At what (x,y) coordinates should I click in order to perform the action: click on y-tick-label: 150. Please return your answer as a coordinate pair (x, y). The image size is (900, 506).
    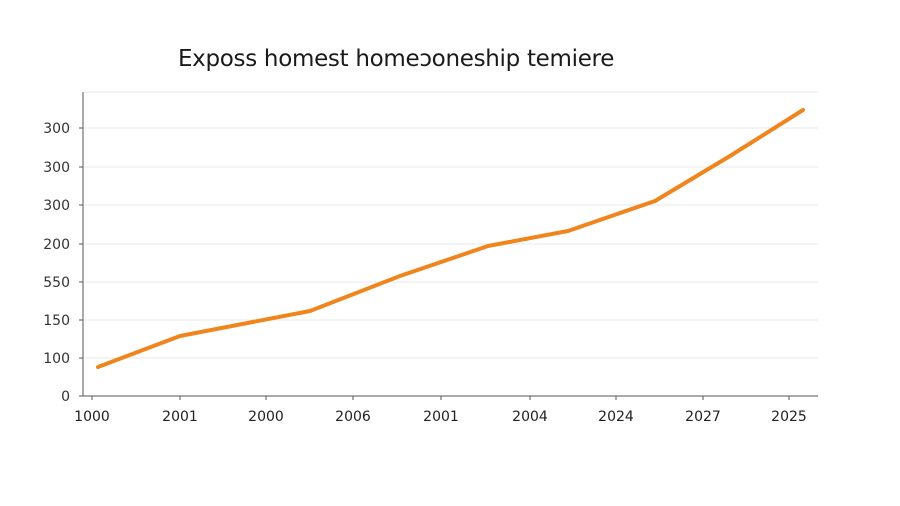
    Looking at the image, I should click on (56, 321).